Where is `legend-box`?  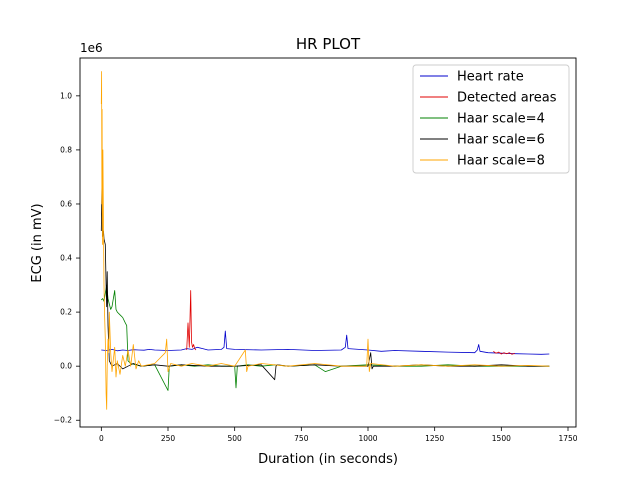 legend-box is located at coordinates (491, 119).